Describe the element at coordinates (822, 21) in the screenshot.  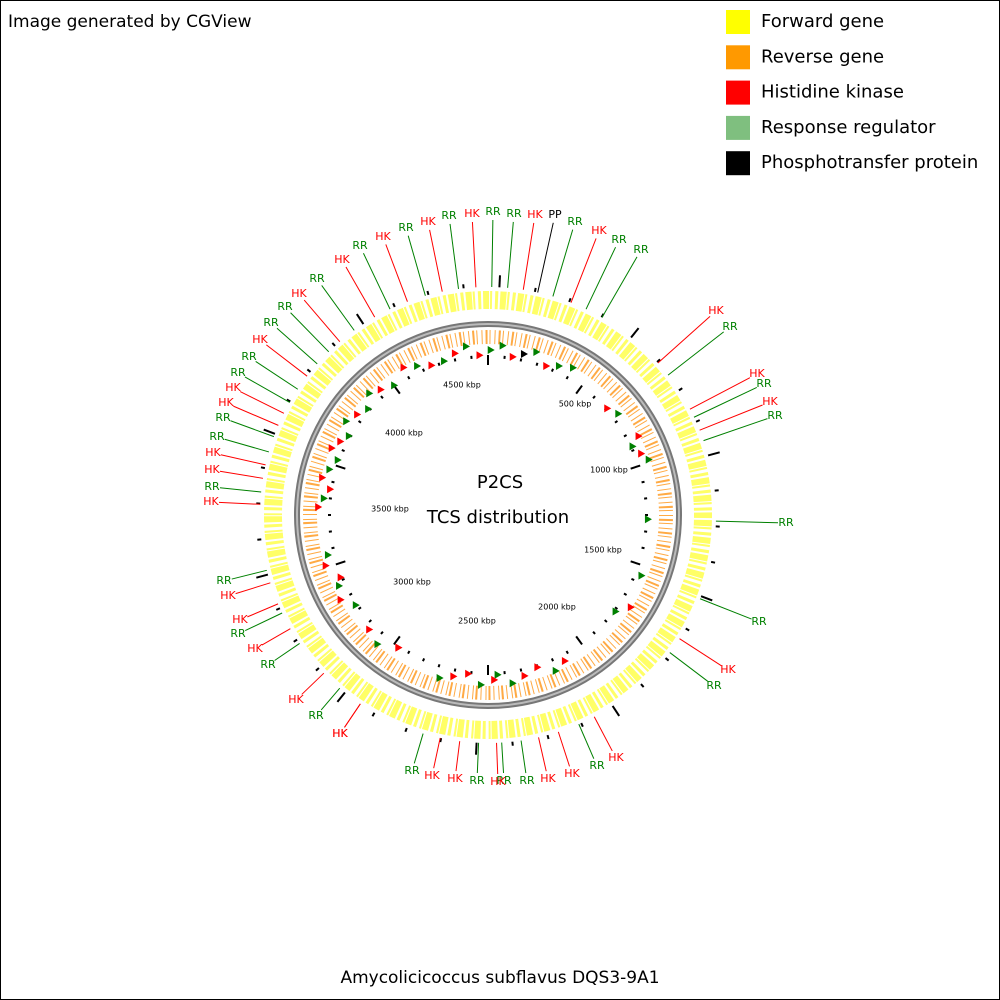
I see `legend-label: Forward gene` at that location.